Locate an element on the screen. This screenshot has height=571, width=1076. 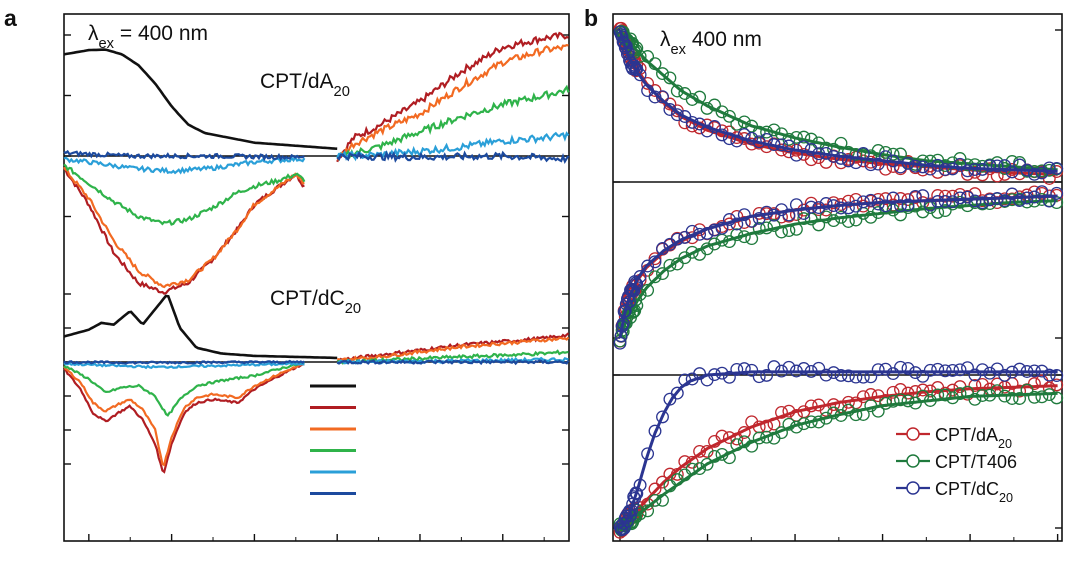
legend-b-label-part: CPT/T406 is located at coordinates (976, 462).